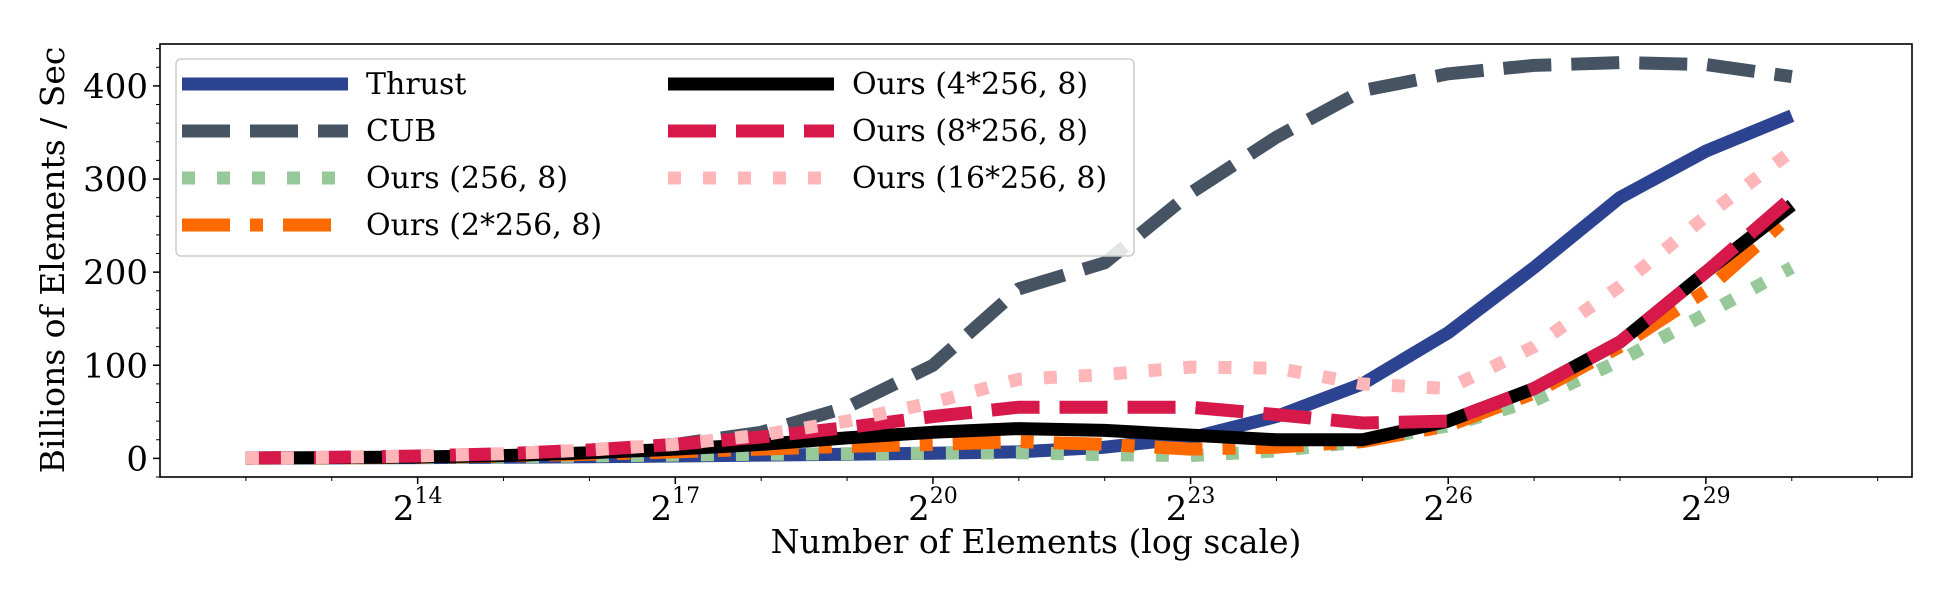 Image resolution: width=1939 pixels, height=600 pixels. What do you see at coordinates (115, 366) in the screenshot?
I see `y-tick-label: 100` at bounding box center [115, 366].